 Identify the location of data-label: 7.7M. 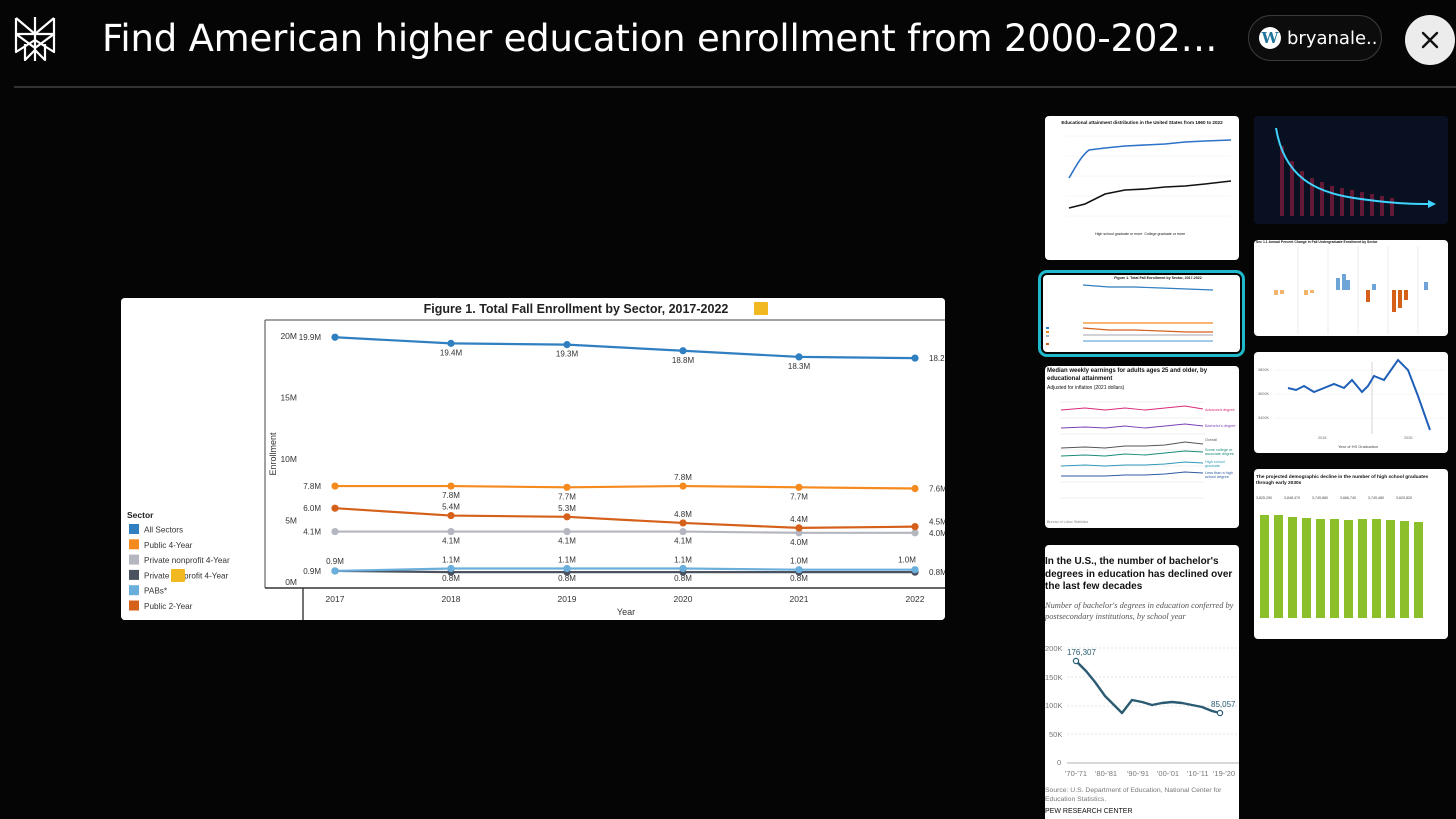
(799, 496).